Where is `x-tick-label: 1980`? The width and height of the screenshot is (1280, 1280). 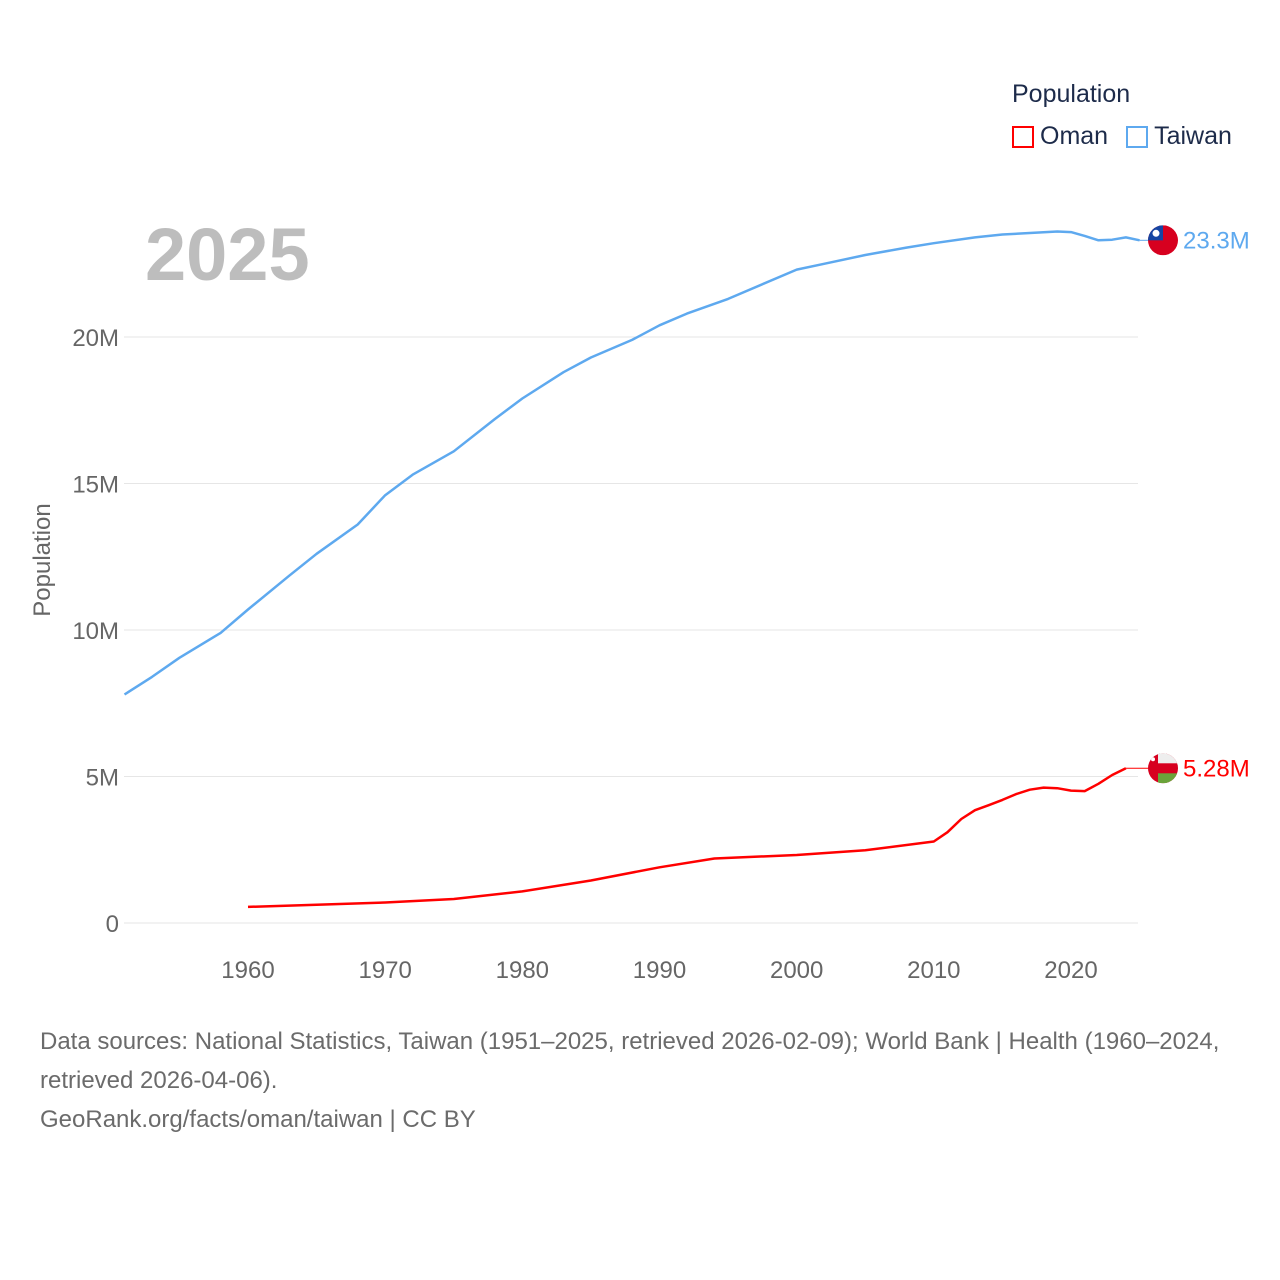
x-tick-label: 1980 is located at coordinates (522, 970).